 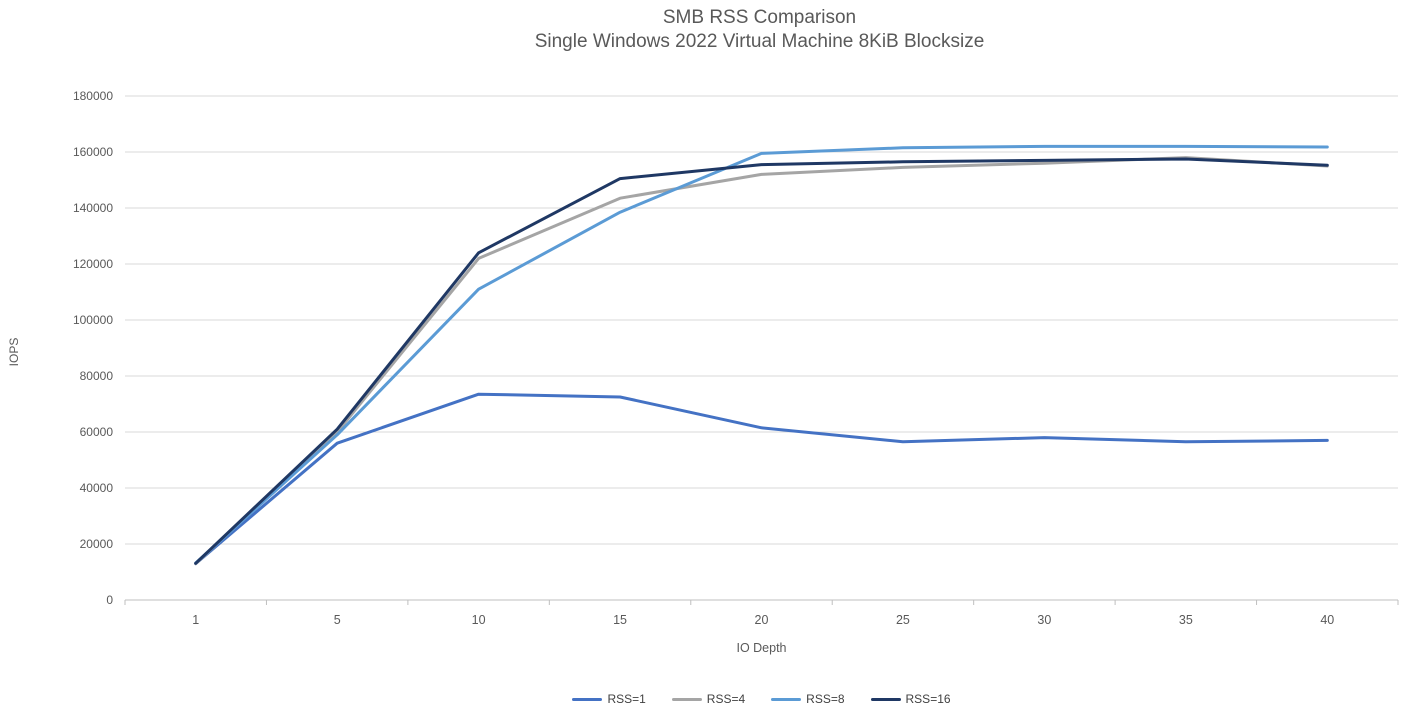 What do you see at coordinates (620, 620) in the screenshot?
I see `x-tick-label: 15` at bounding box center [620, 620].